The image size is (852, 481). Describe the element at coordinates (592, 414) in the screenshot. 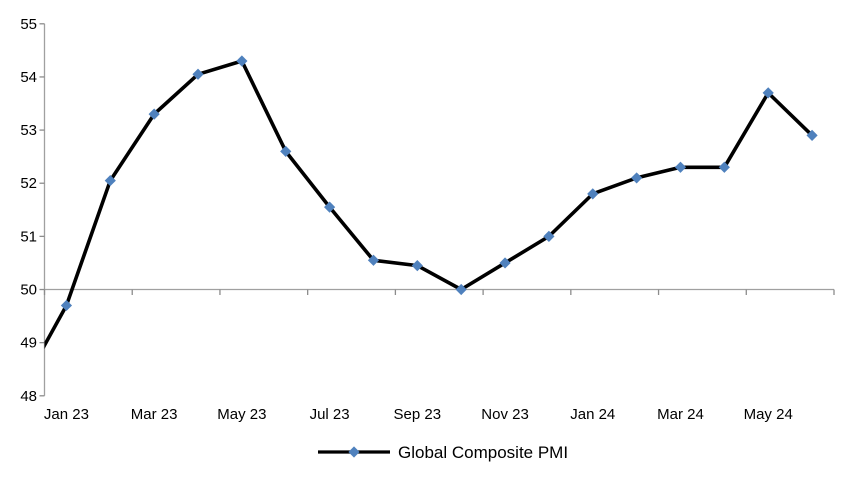

I see `x-axis-label: Jan 24` at that location.